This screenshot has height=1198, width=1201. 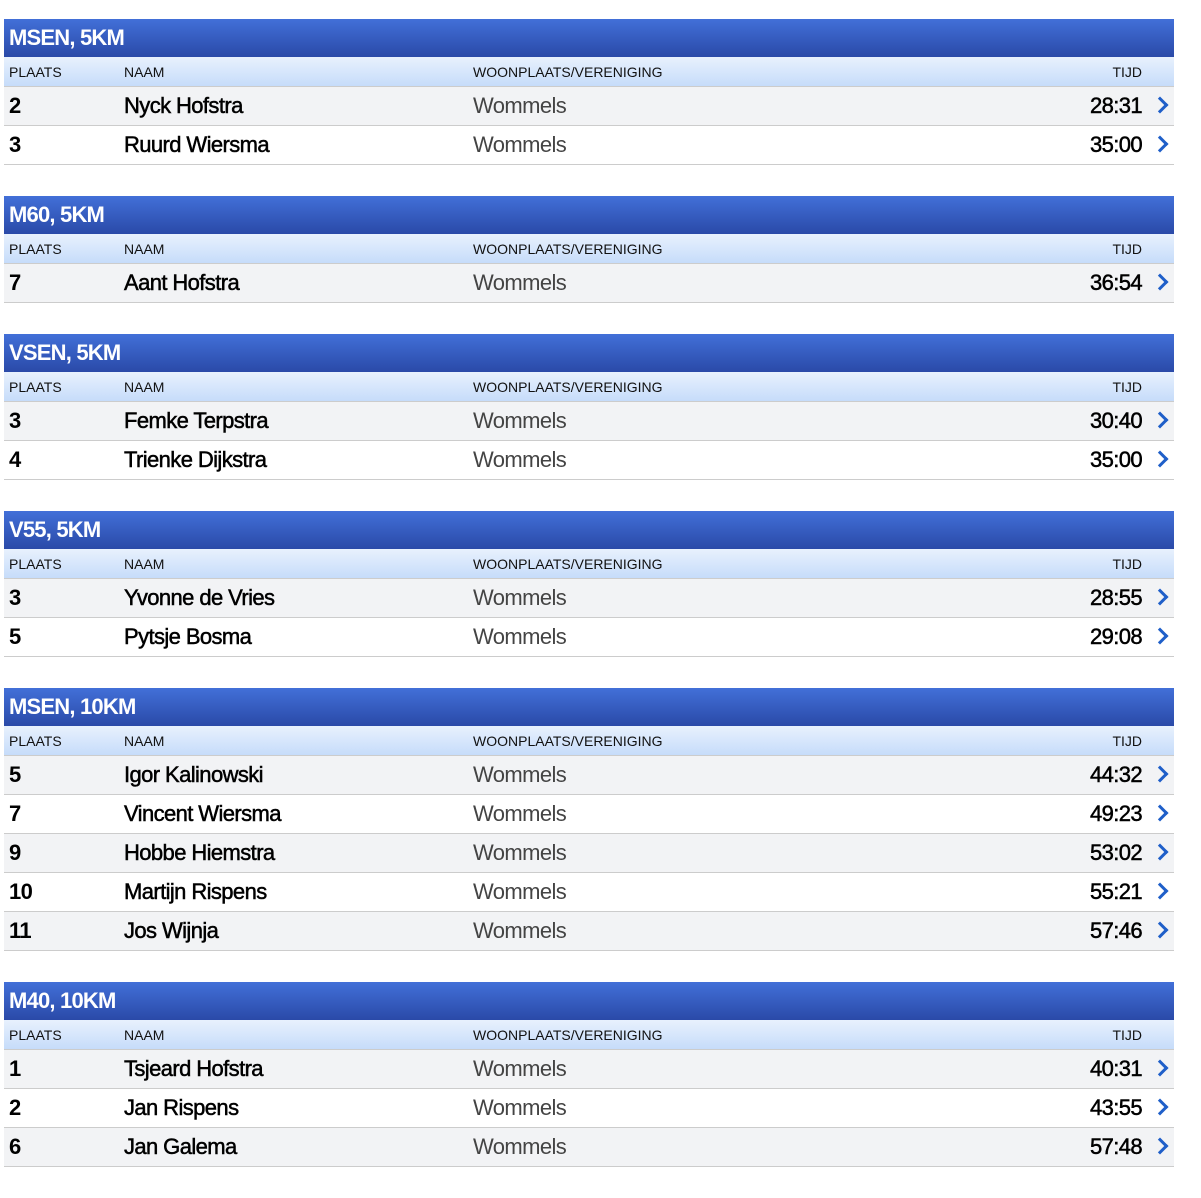 What do you see at coordinates (196, 892) in the screenshot?
I see `runner-name: Martijn Rispens` at bounding box center [196, 892].